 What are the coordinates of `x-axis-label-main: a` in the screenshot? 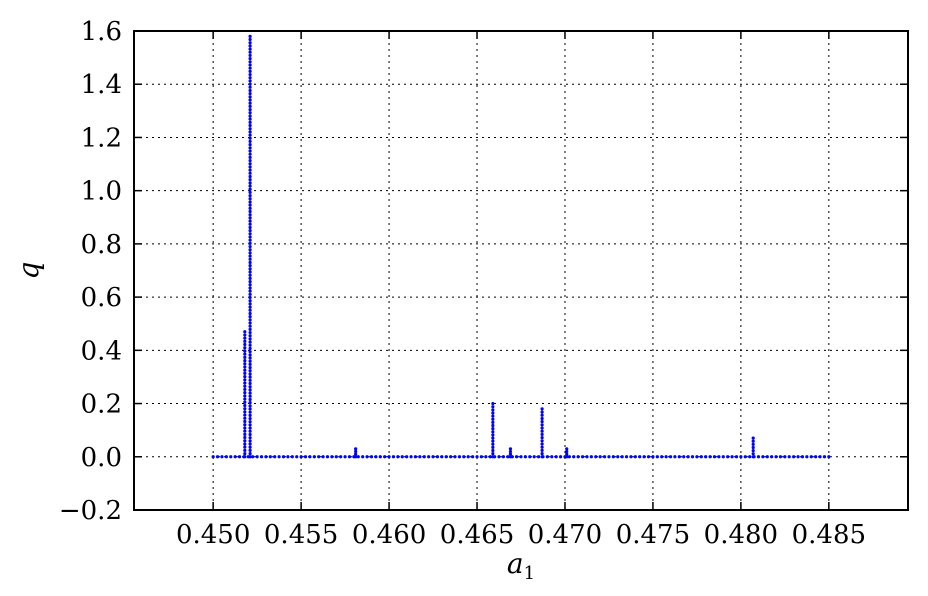 It's located at (515, 563).